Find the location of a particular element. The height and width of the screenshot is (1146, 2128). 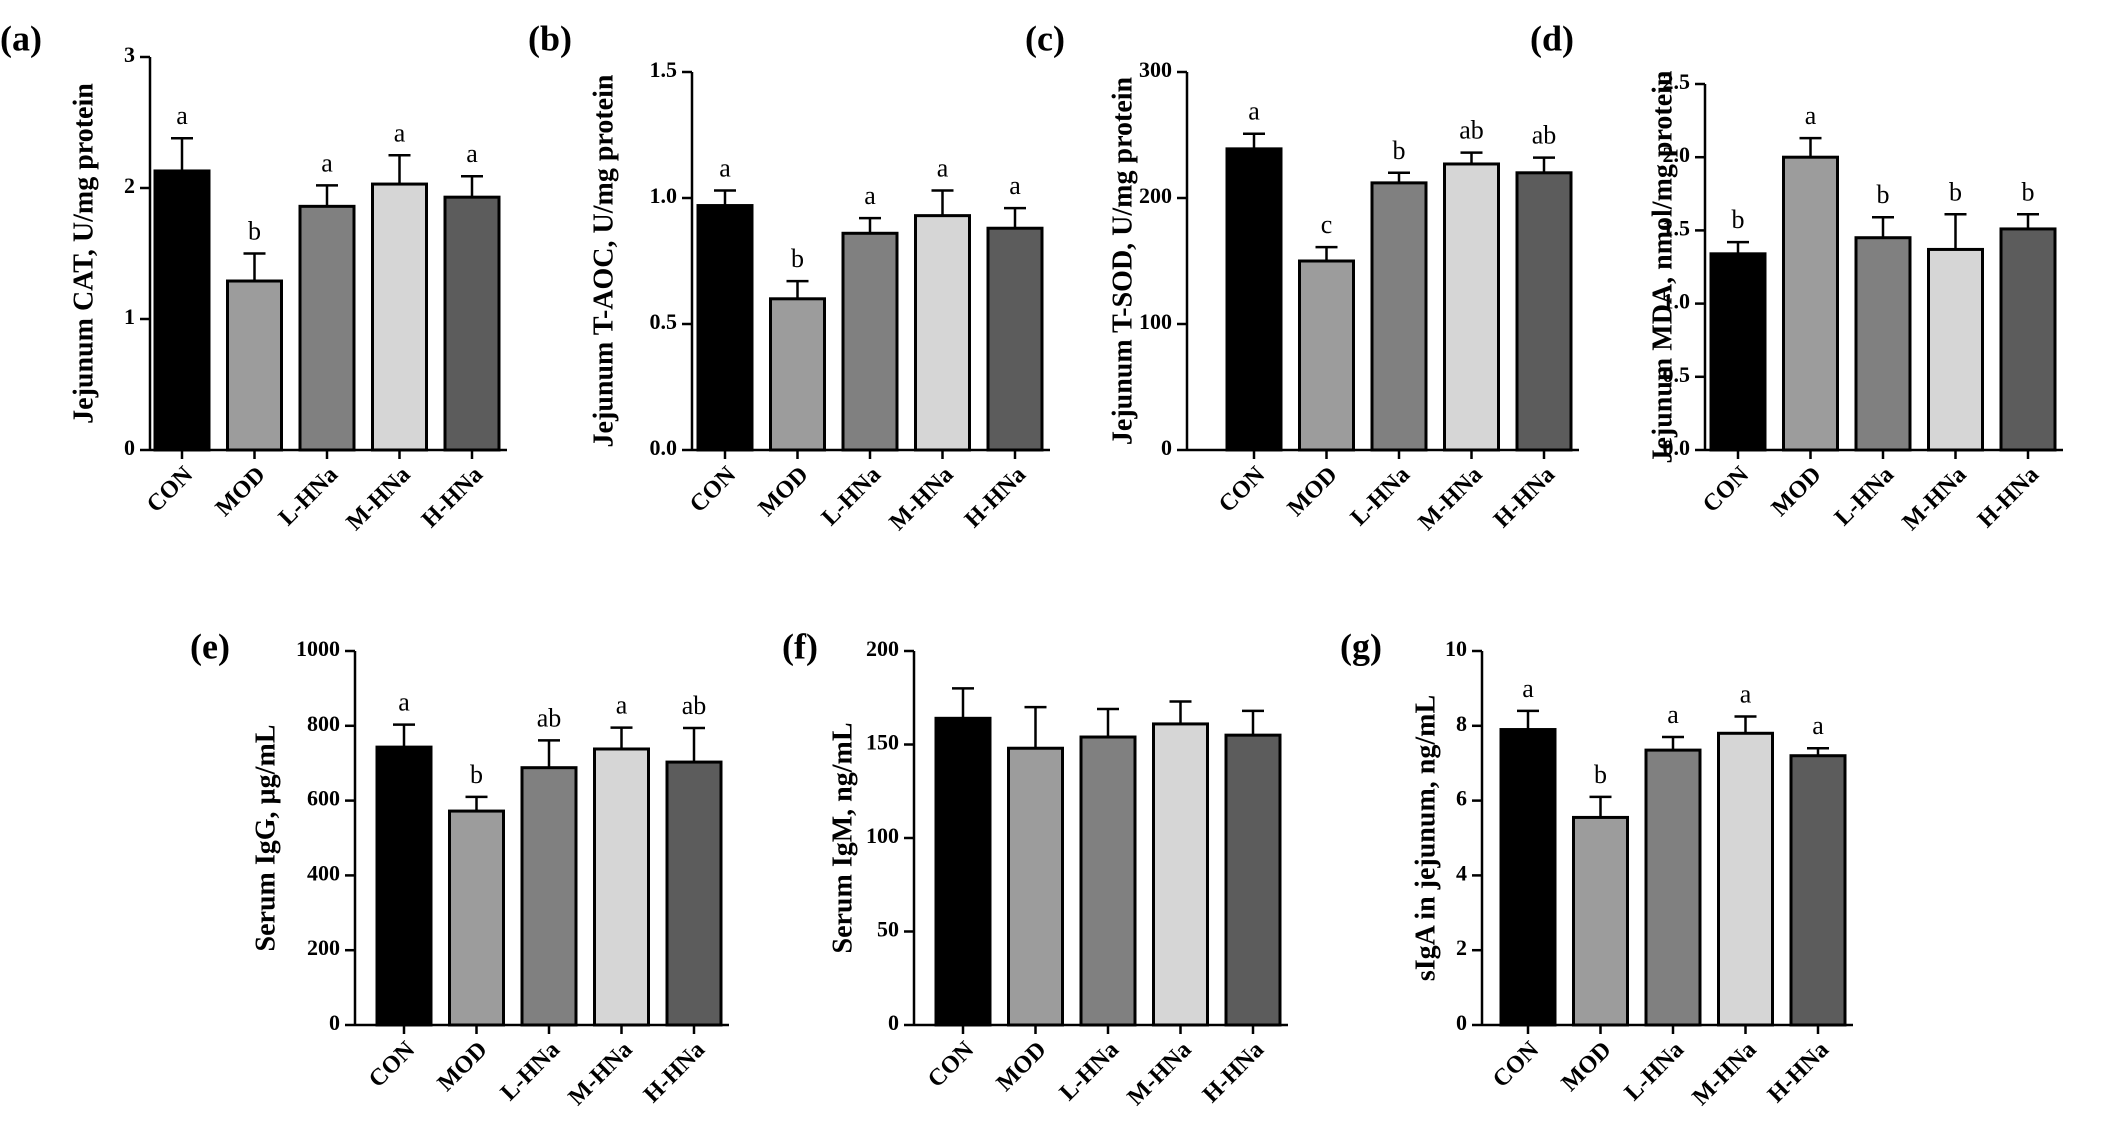

y-tick-label: 150 is located at coordinates (882, 742).